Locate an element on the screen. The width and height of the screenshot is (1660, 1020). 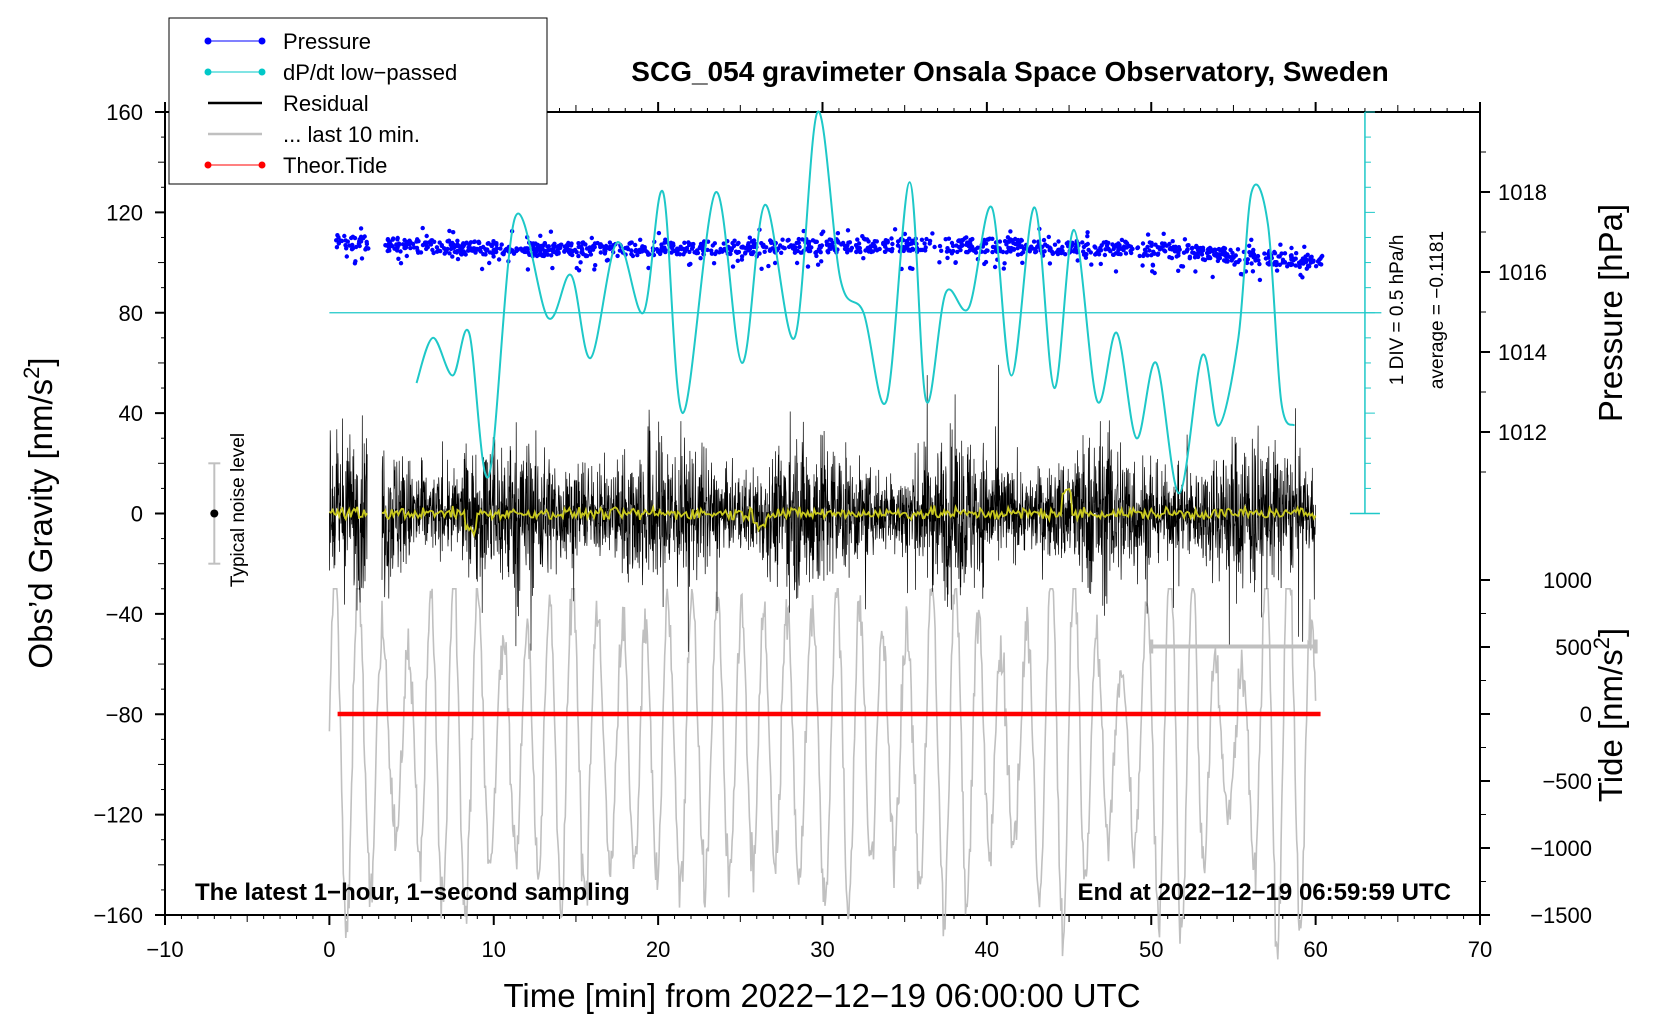
y-tick-label: 40 is located at coordinates (131, 413).